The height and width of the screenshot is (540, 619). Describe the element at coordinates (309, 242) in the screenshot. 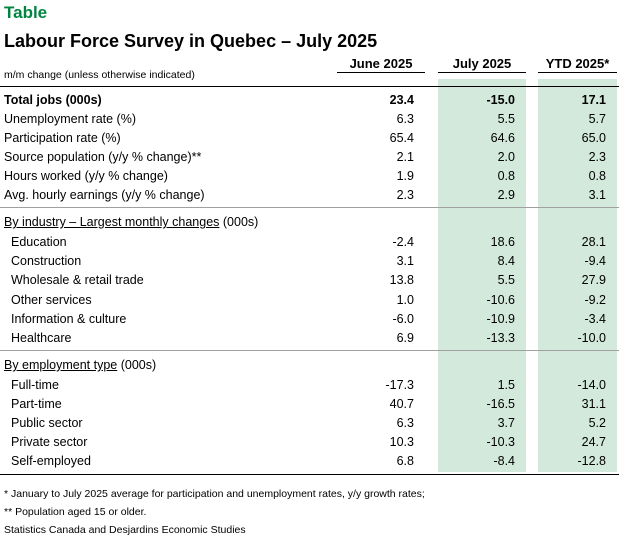

I see `table-row: Education -2.4 18.6 28.1` at that location.